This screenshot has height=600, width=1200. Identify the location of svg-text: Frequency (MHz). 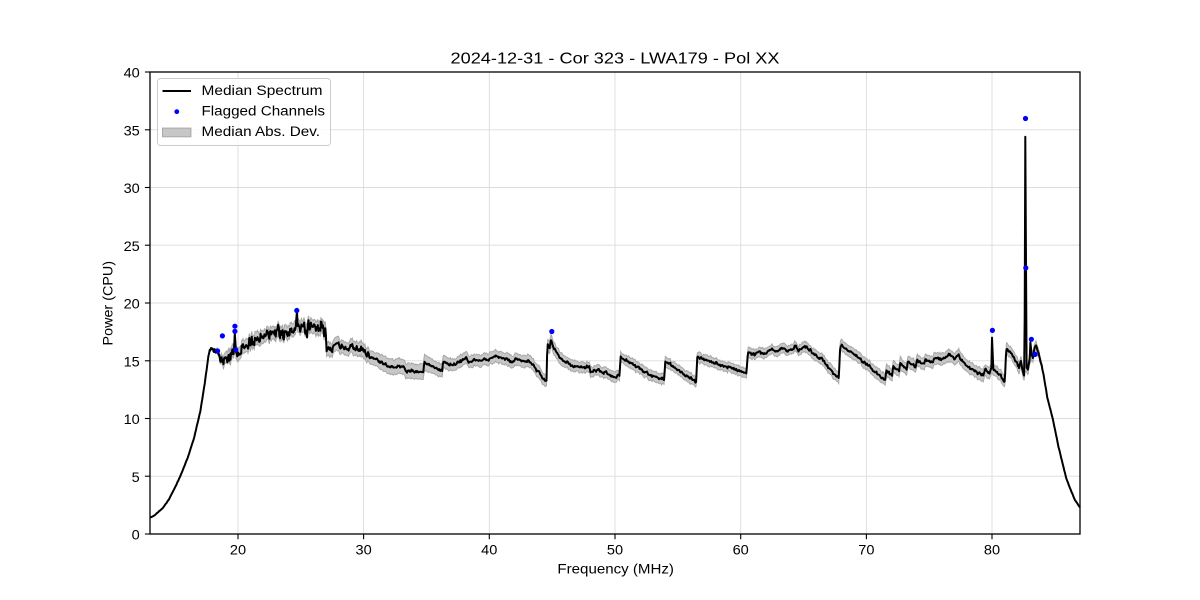
(615, 569).